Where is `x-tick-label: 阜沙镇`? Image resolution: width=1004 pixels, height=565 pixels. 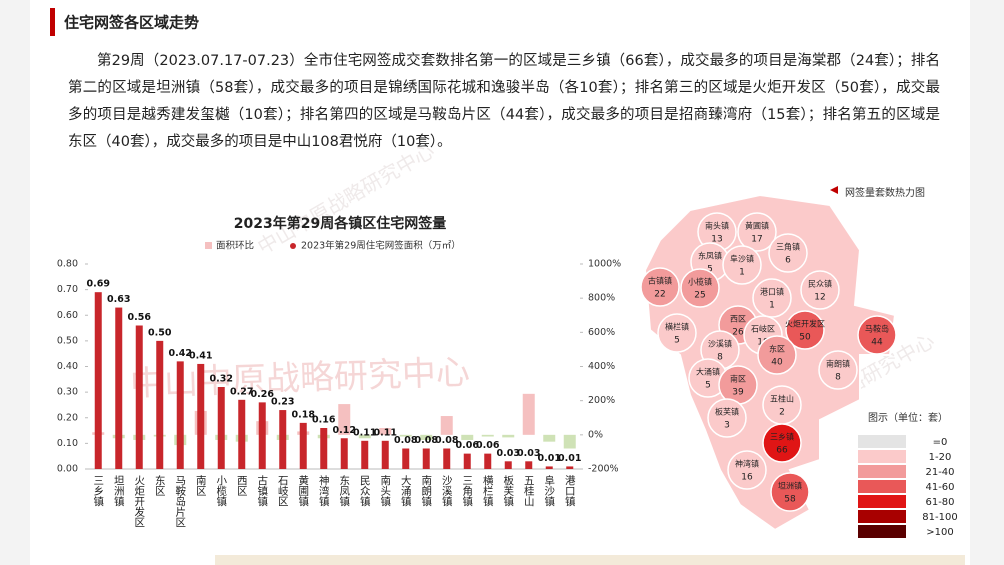 x-tick-label: 阜沙镇 is located at coordinates (549, 490).